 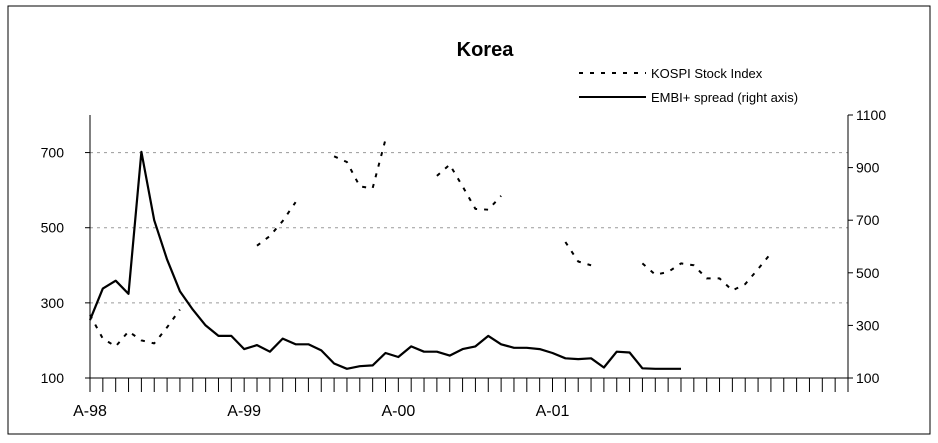 What do you see at coordinates (868, 325) in the screenshot?
I see `right-tick-label-300: 300` at bounding box center [868, 325].